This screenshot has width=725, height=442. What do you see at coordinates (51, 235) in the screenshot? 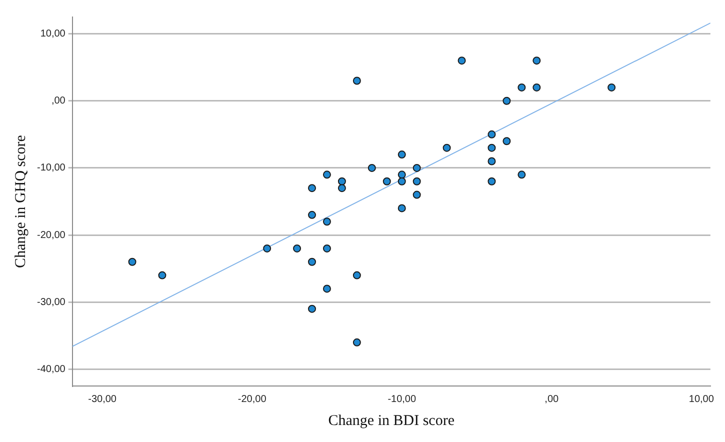
I see `y-tick-label: -20,00` at bounding box center [51, 235].